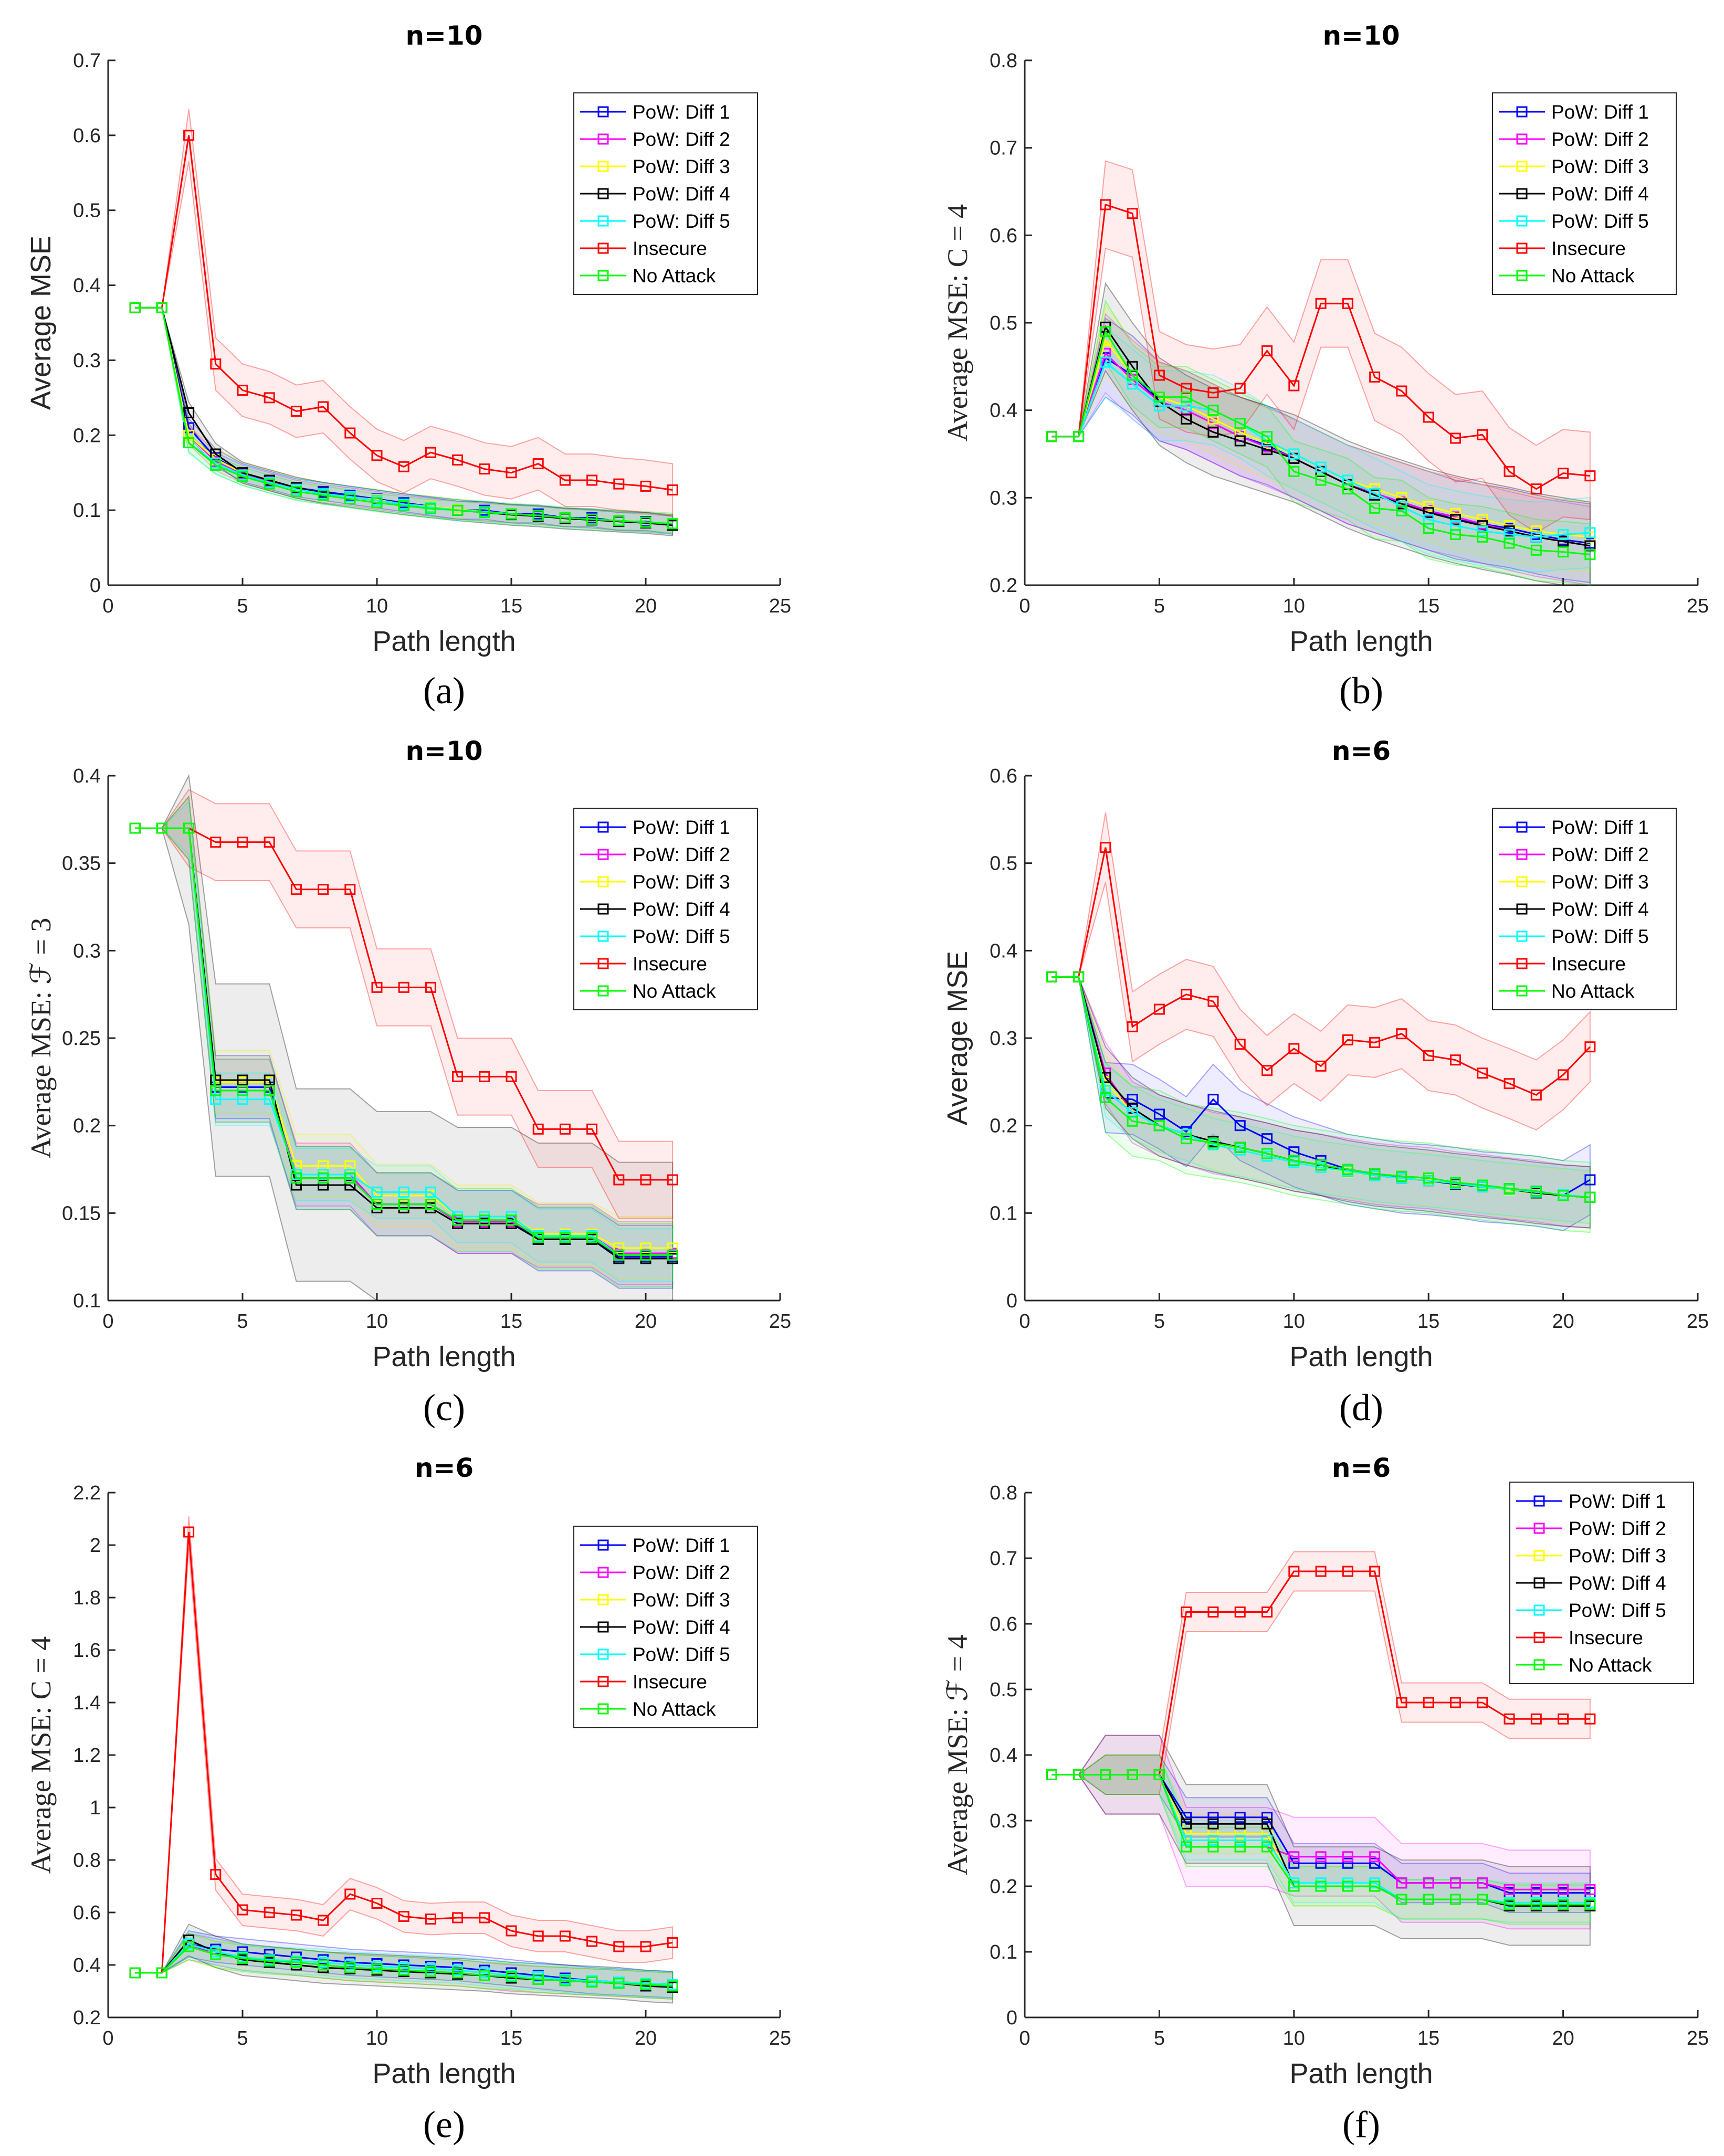 Image resolution: width=1724 pixels, height=2156 pixels. I want to click on y-tick-label: 0.7, so click(87, 61).